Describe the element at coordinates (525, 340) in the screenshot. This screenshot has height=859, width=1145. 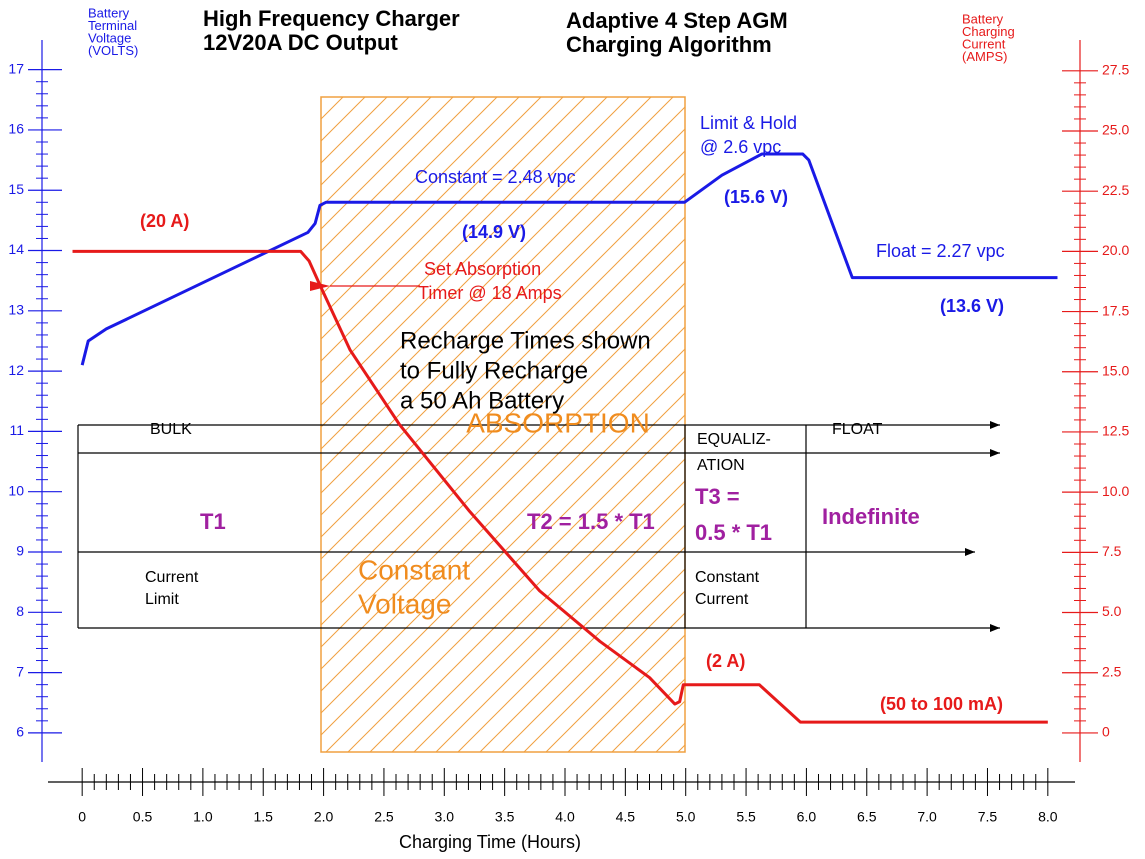
I see `annotation: Recharge Times shown` at that location.